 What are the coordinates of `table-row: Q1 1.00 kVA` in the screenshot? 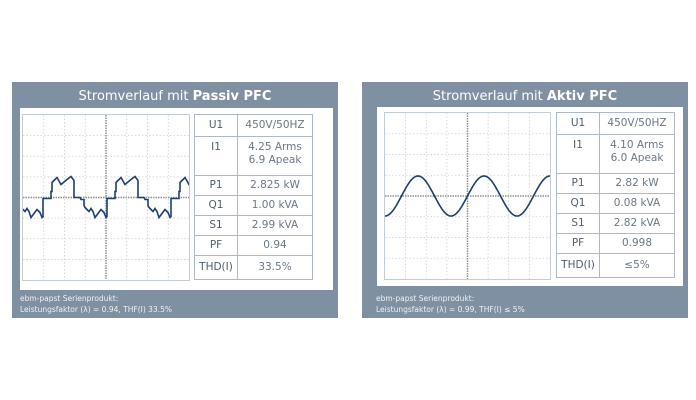 It's located at (253, 205).